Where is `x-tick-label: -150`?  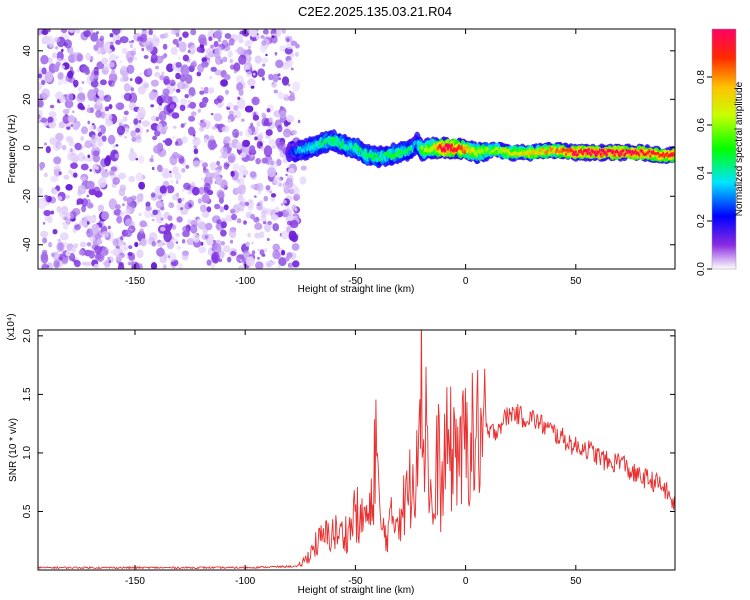
x-tick-label: -150 is located at coordinates (135, 281).